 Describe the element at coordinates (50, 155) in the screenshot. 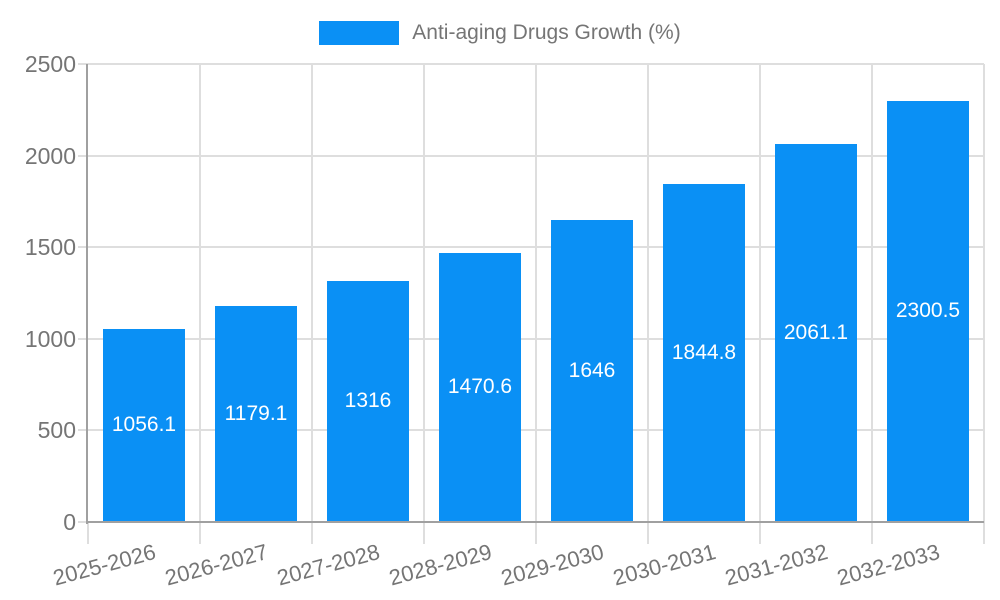

I see `y-axis-tick-label: 2000` at that location.